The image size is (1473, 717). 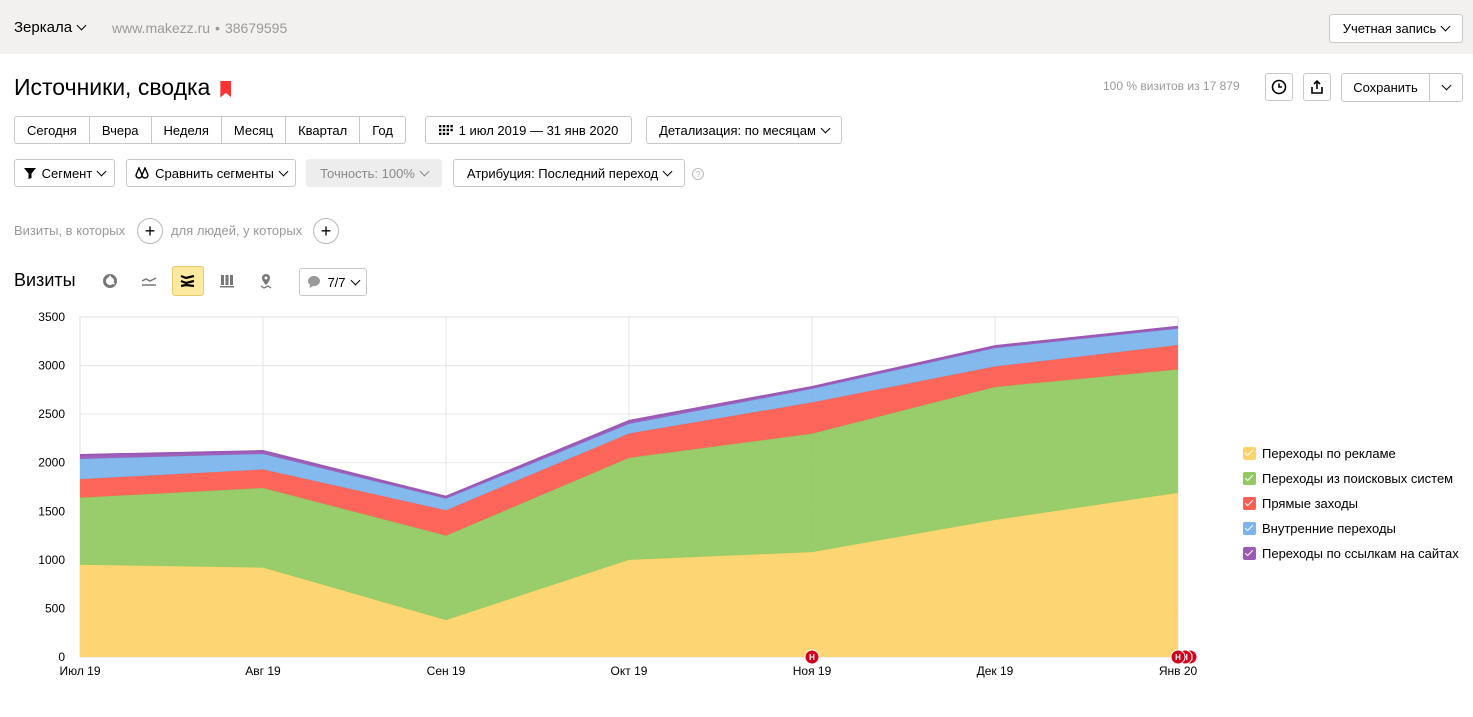 I want to click on compare-segments-button: Сравнить сегменты, so click(x=211, y=173).